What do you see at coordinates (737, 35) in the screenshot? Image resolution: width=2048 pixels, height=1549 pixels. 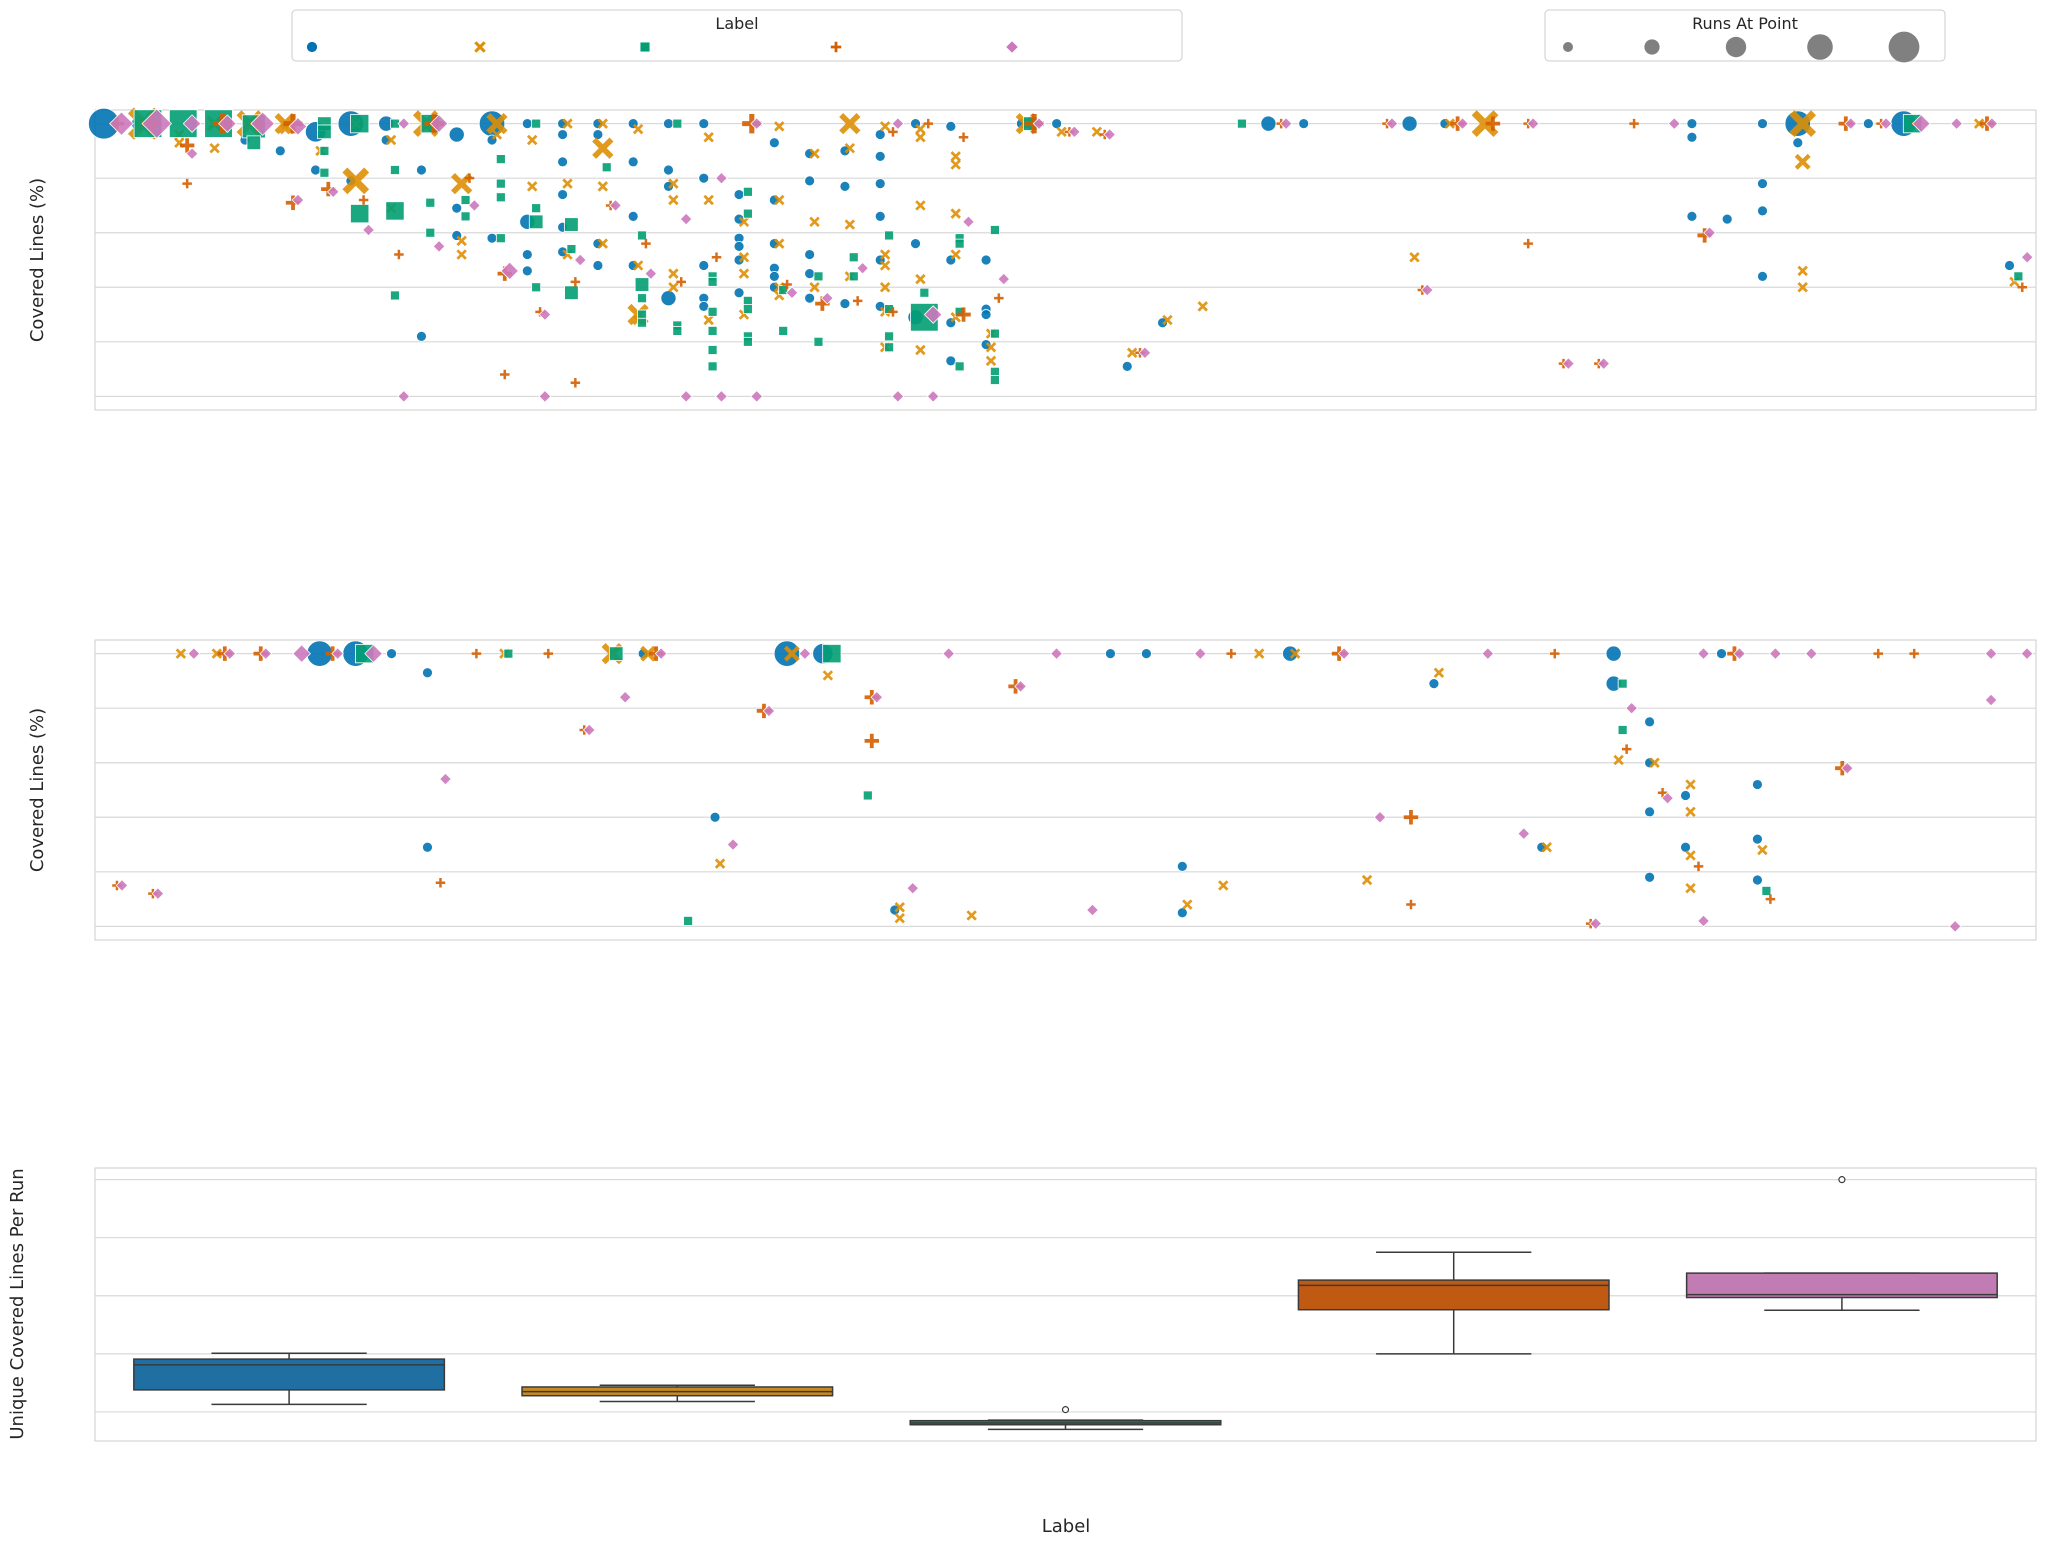 I see `legend-label-frame` at bounding box center [737, 35].